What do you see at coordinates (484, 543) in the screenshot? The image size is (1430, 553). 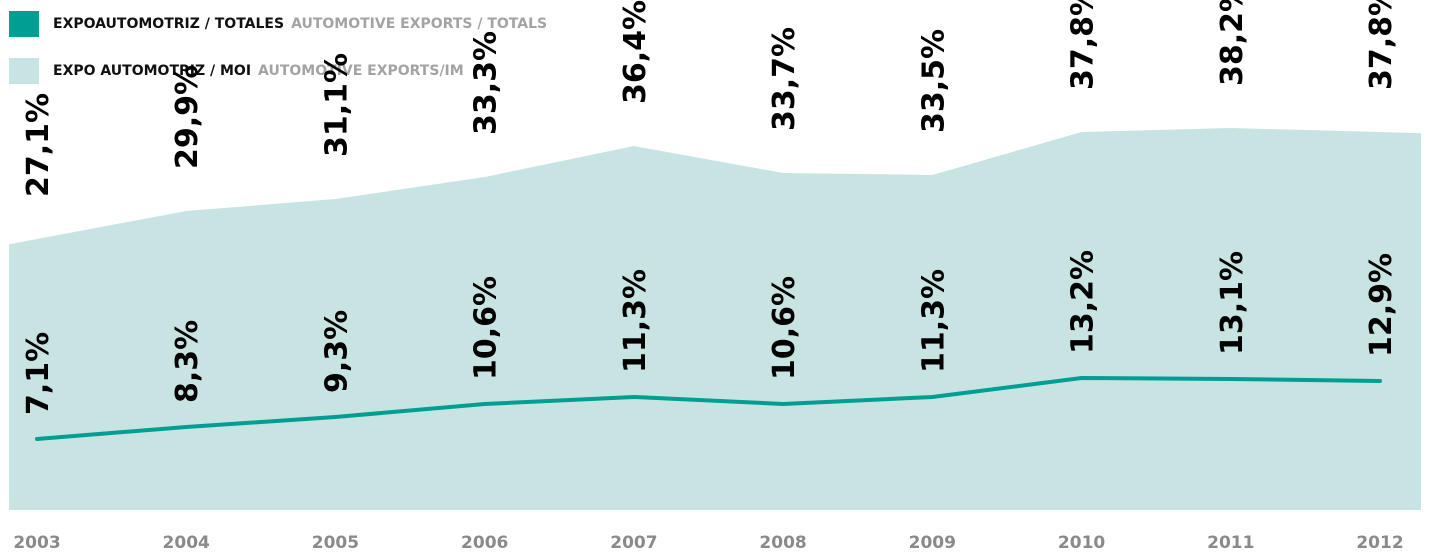 I see `x-tick-label: 2006` at bounding box center [484, 543].